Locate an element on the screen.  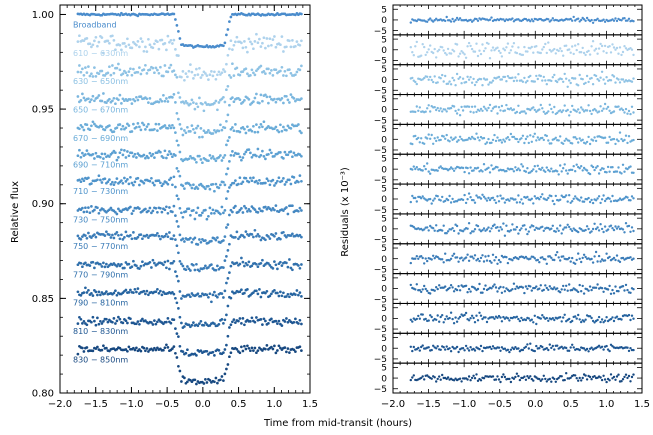
res-y-tick-label: −5 is located at coordinates (380, 62).